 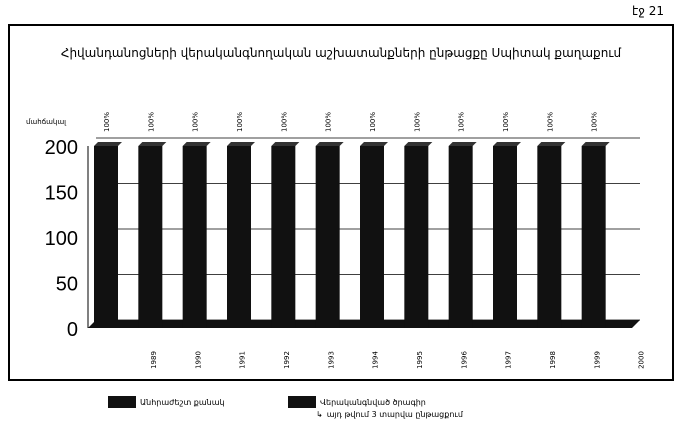 I want to click on x-tick-label: 1989, so click(x=154, y=360).